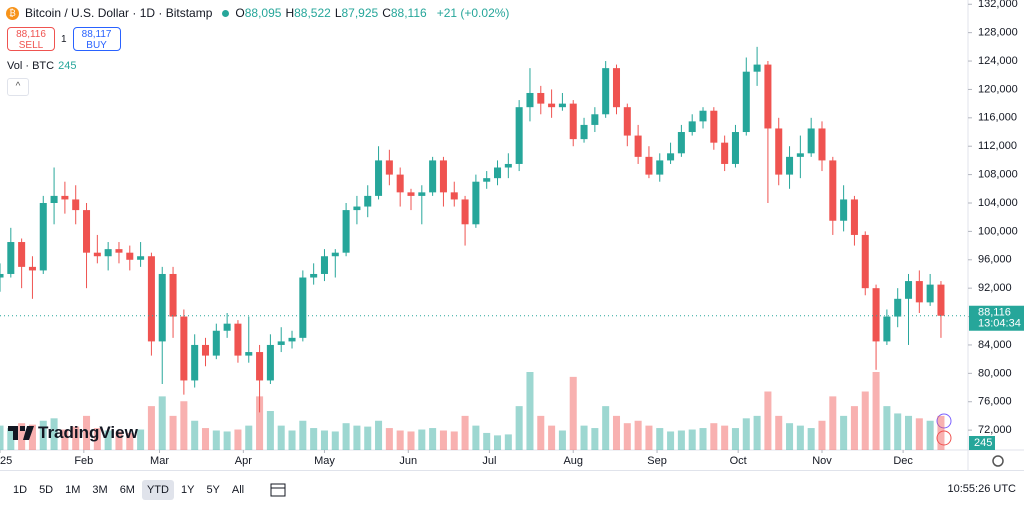  What do you see at coordinates (127, 489) in the screenshot?
I see `range-button: 6M` at bounding box center [127, 489].